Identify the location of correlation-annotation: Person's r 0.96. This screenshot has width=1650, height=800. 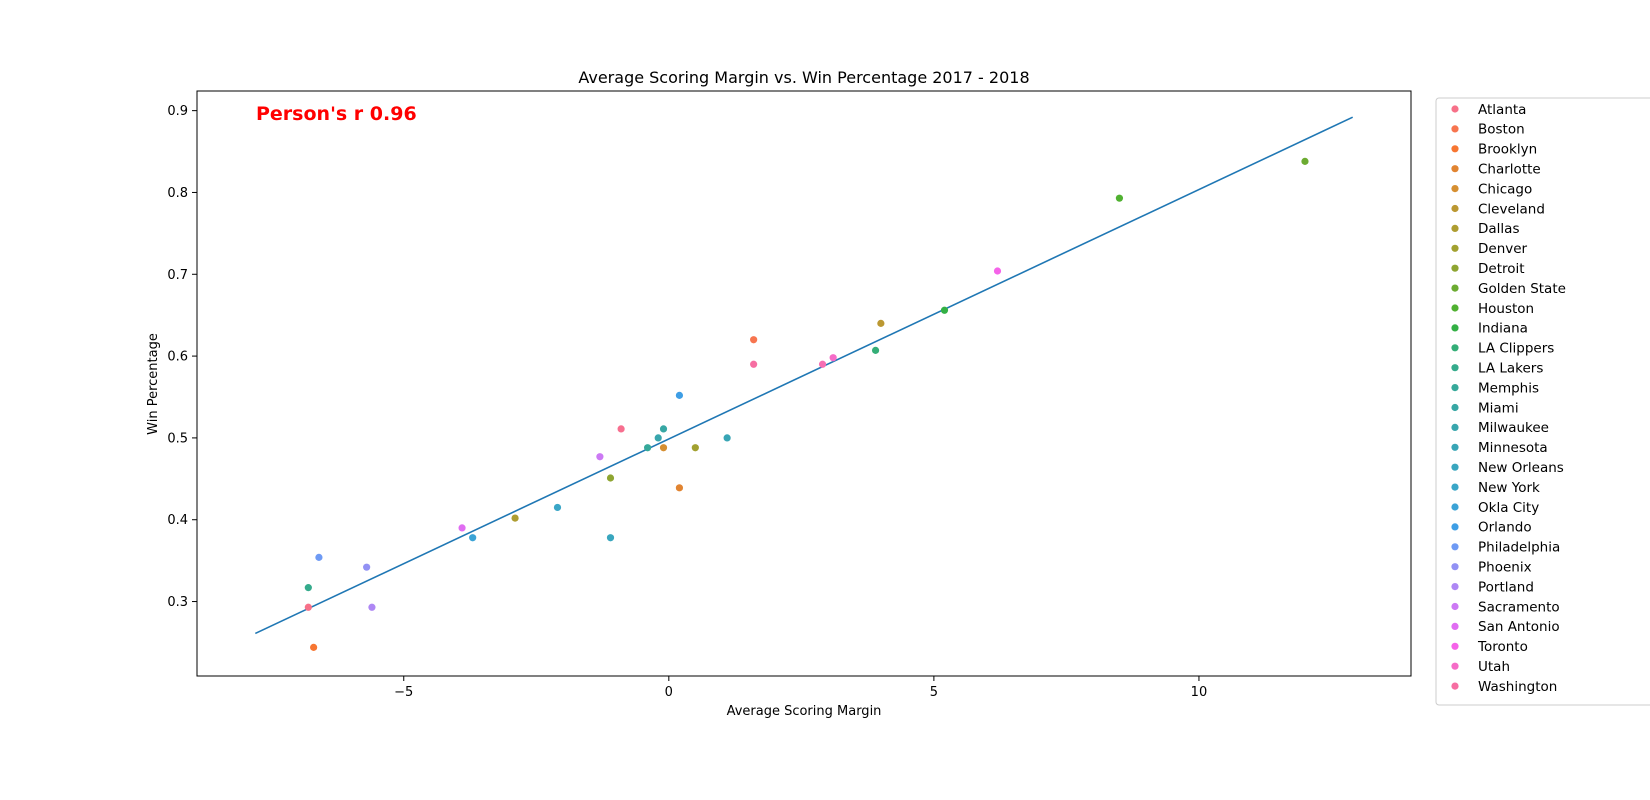
(336, 114).